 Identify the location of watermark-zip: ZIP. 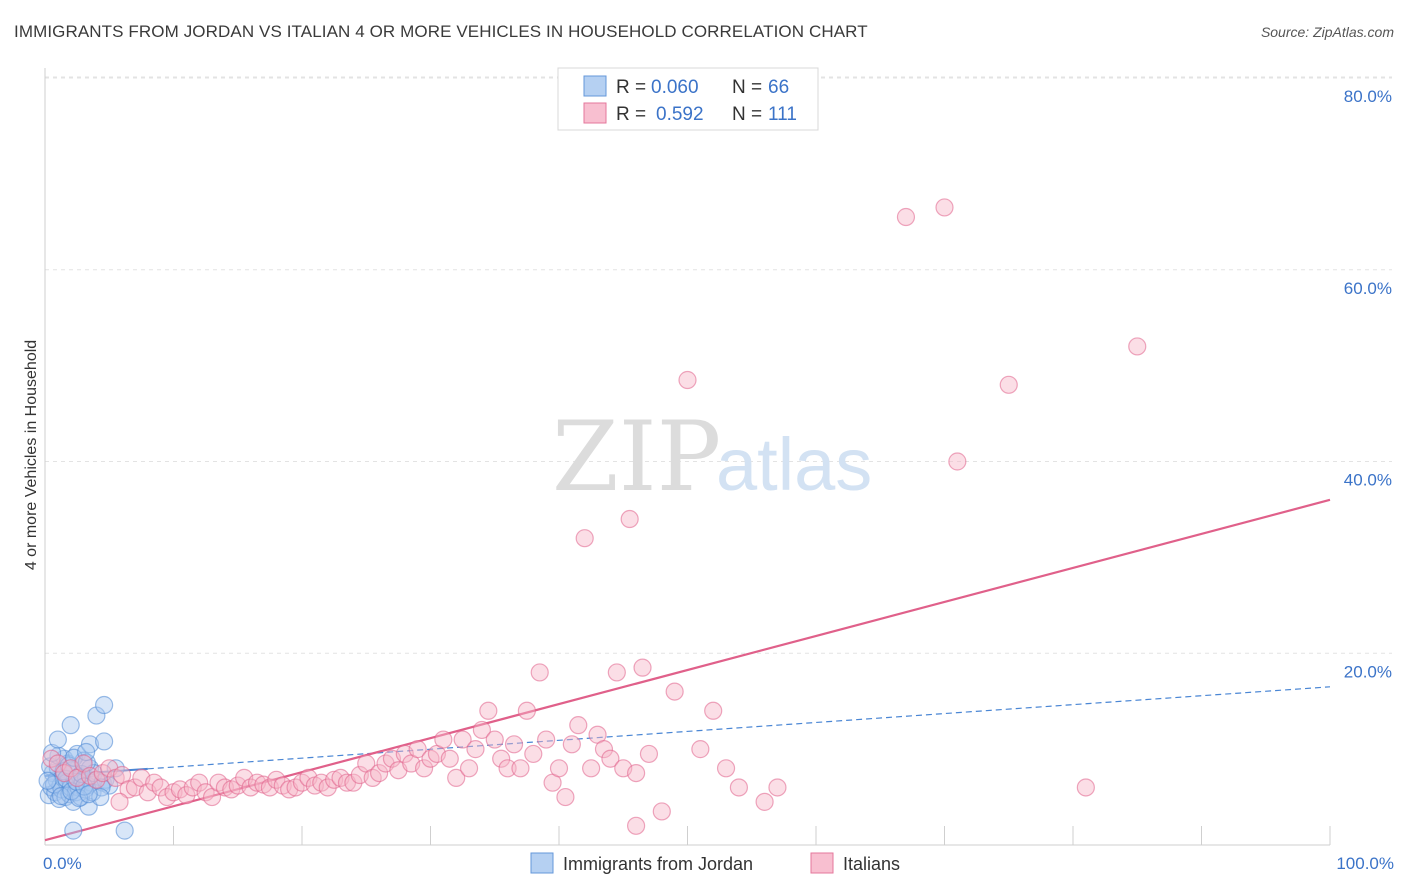
(636, 457).